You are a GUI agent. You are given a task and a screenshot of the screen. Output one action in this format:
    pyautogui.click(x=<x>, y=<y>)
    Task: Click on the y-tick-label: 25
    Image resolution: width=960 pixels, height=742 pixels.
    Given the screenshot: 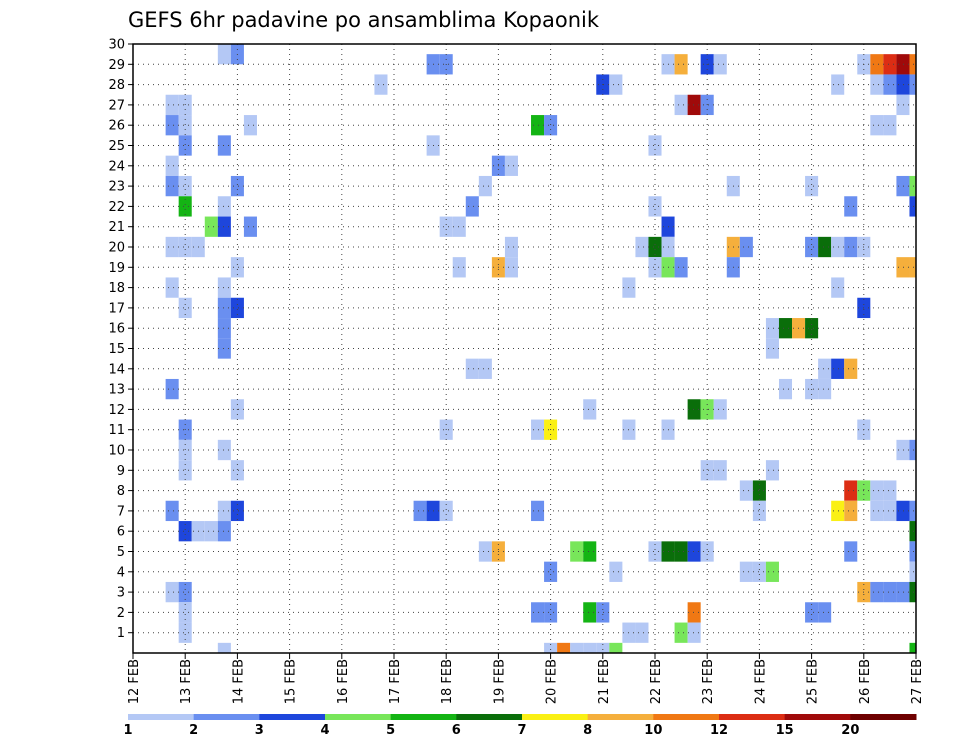 What is the action you would take?
    pyautogui.click(x=116, y=146)
    